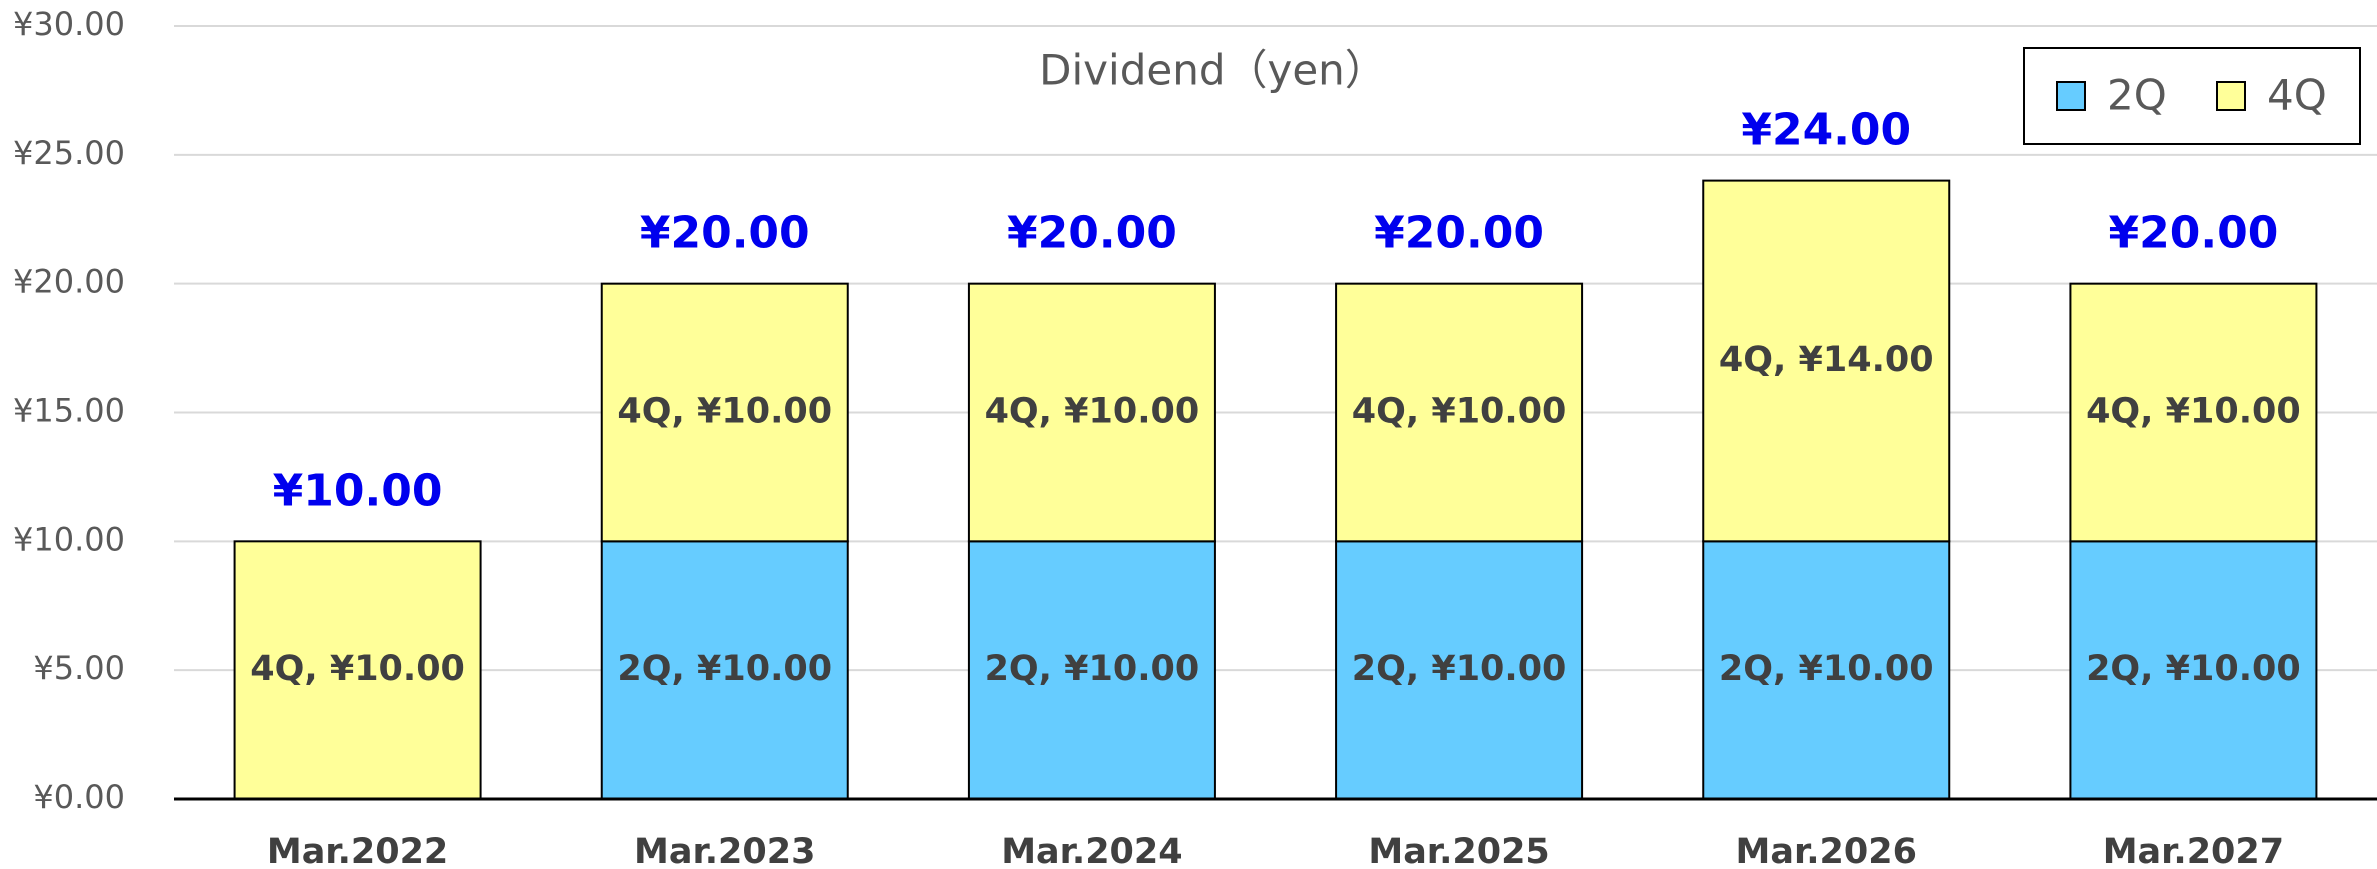  What do you see at coordinates (69, 153) in the screenshot?
I see `y-tick-label: ¥25.00` at bounding box center [69, 153].